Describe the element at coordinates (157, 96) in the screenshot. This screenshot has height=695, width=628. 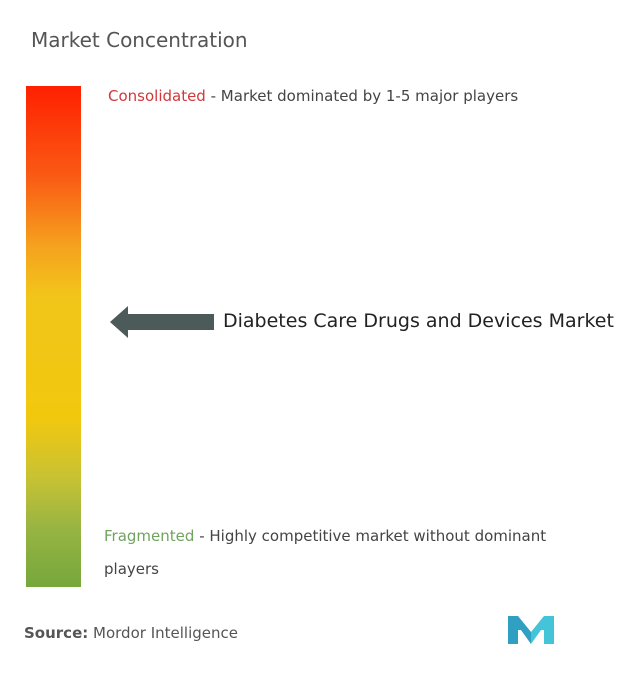
I see `consolidated-keyword: Consolidated` at that location.